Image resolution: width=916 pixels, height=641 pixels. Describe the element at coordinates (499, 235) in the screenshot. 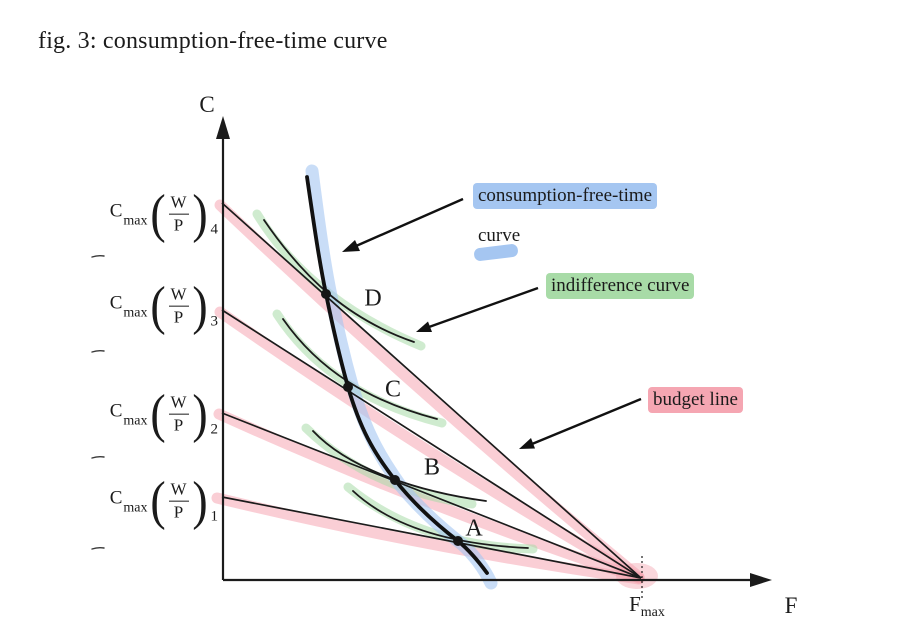

I see `cft-annotation-line2: curve` at that location.